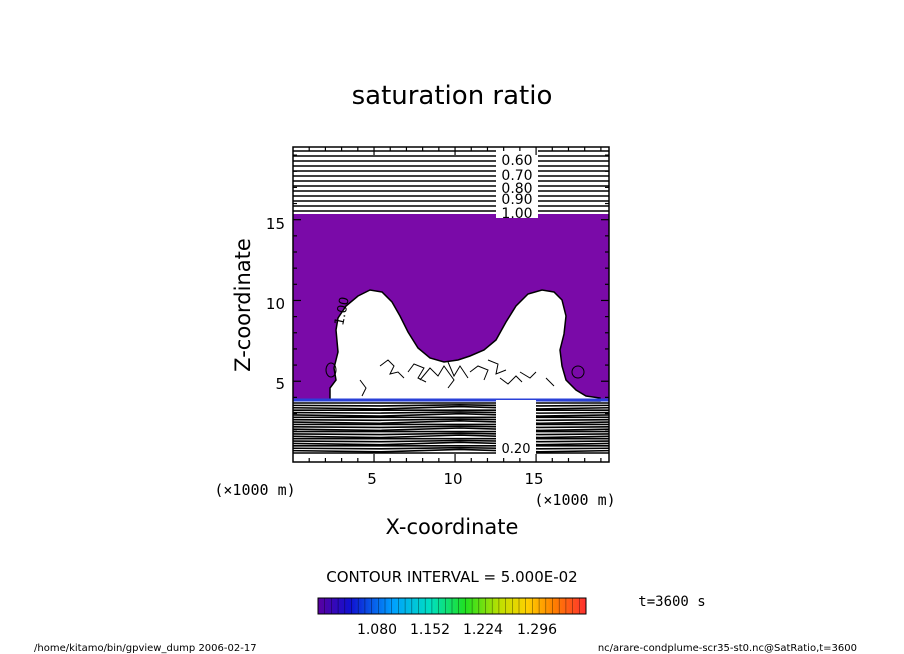  I want to click on contour-label-0.70: 0.70, so click(516, 176).